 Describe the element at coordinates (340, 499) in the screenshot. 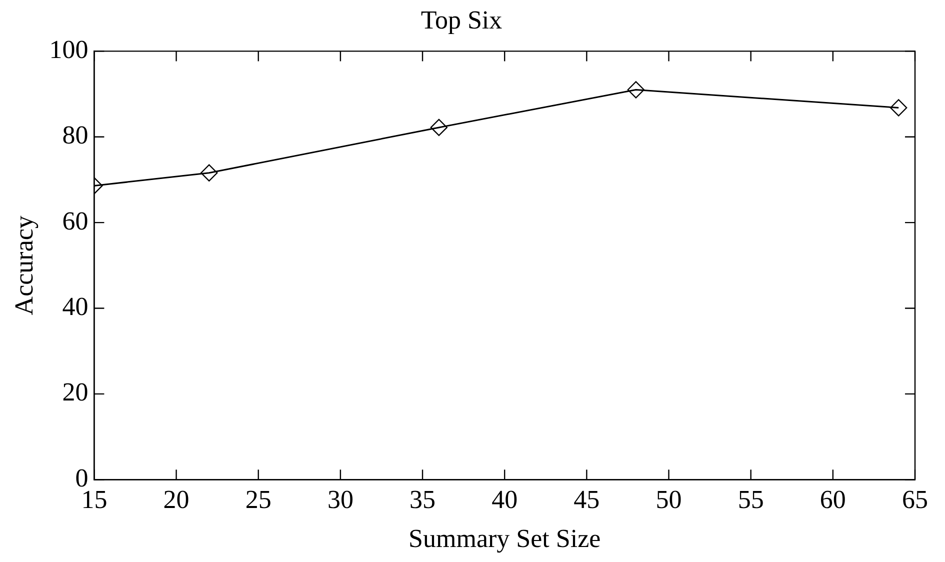

I see `x-tick-label: 30` at that location.